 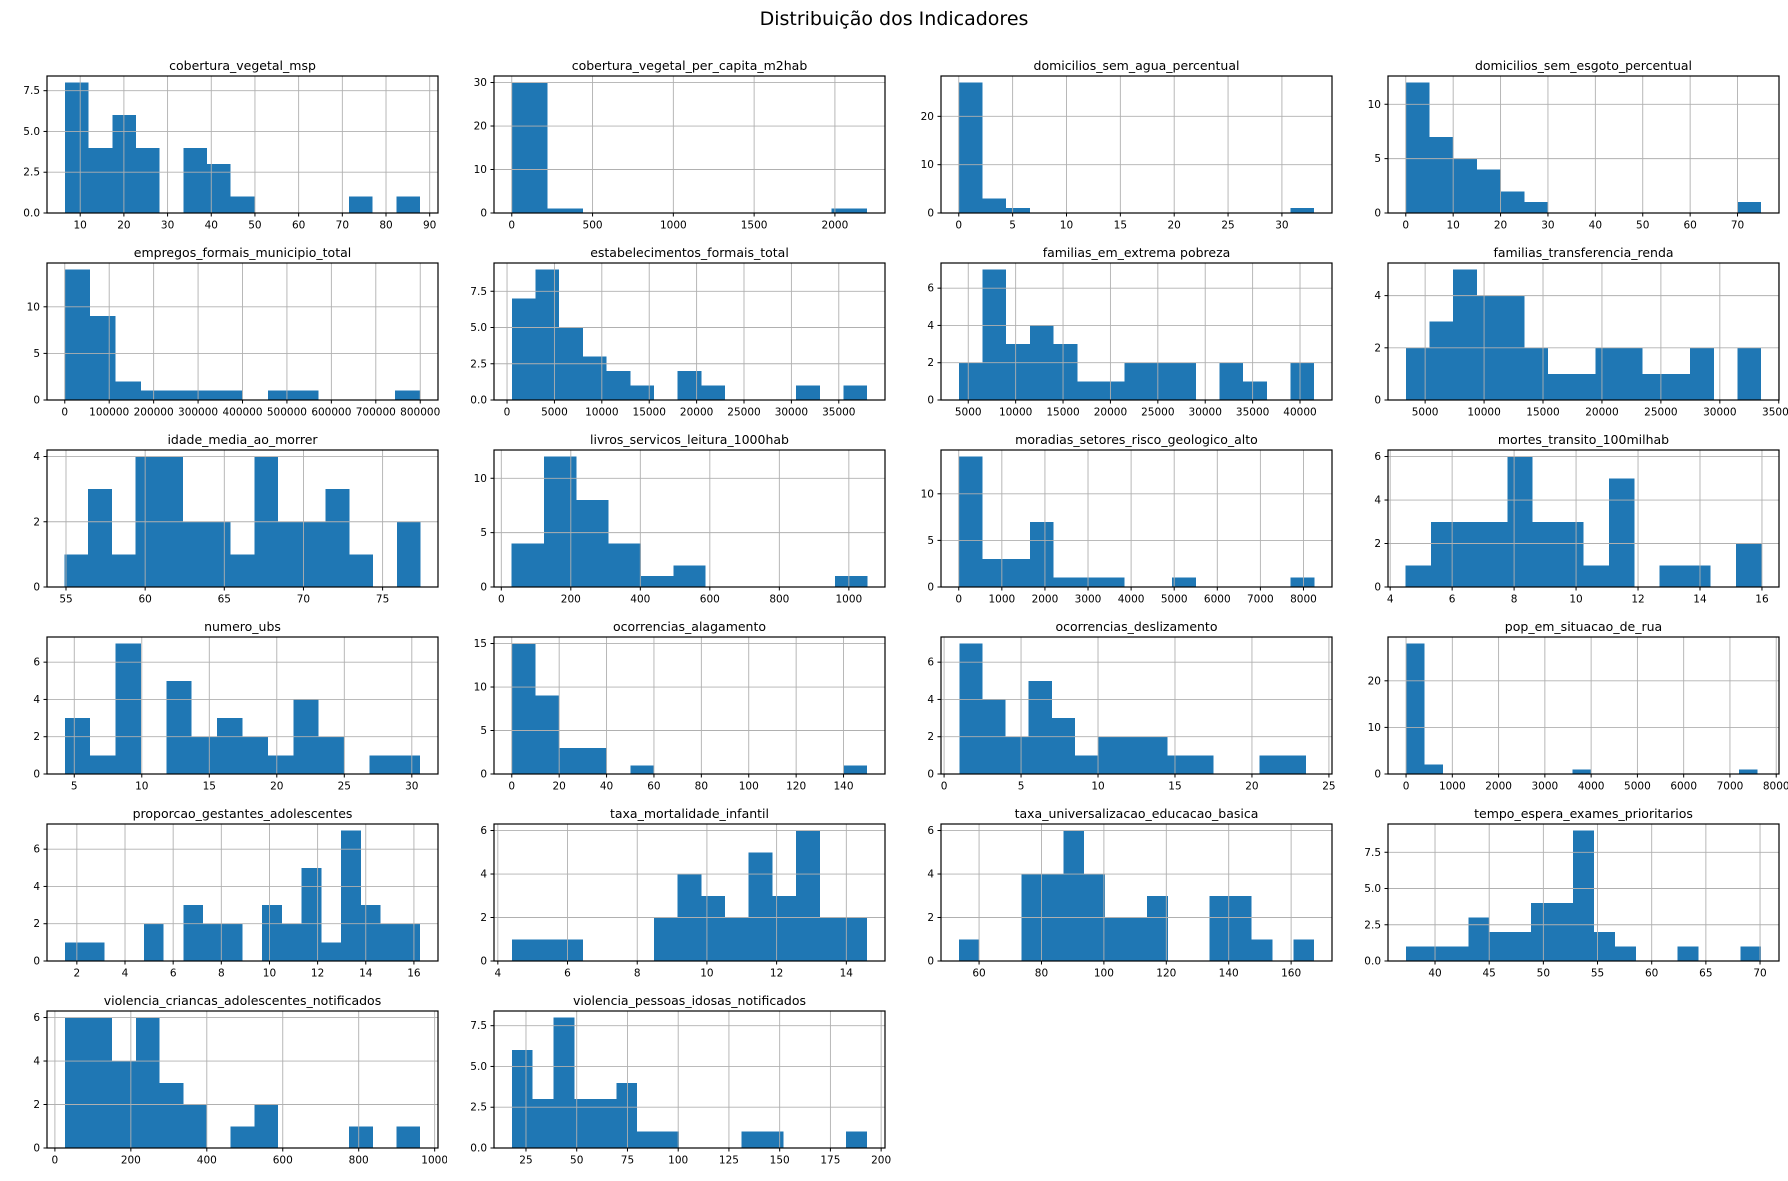 What do you see at coordinates (1041, 974) in the screenshot?
I see `x-tick-label: 80` at bounding box center [1041, 974].